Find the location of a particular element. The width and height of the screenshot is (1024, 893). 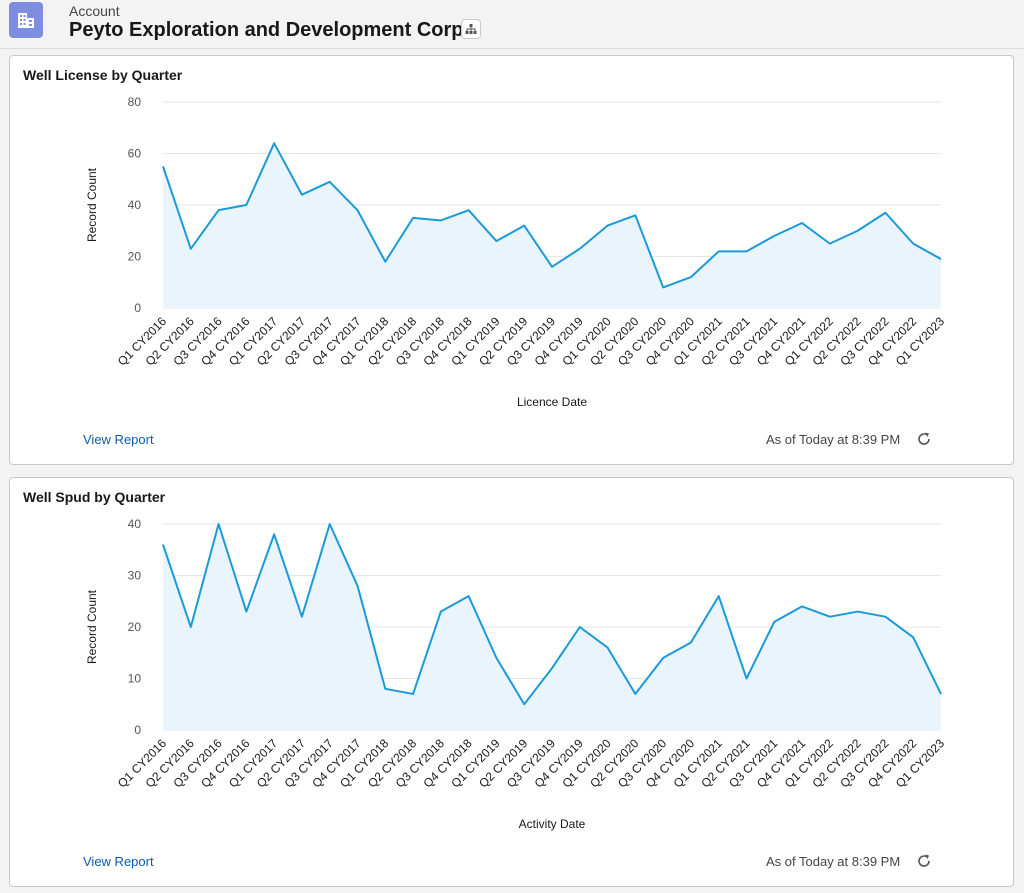

y-tick-label: 30 is located at coordinates (135, 576).